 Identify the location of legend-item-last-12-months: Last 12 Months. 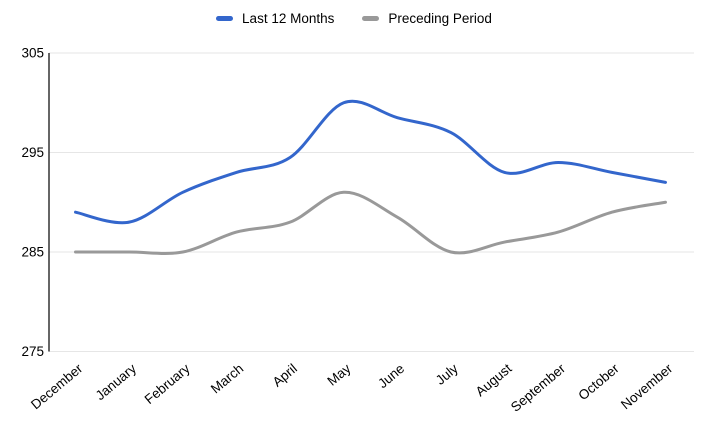
(275, 19).